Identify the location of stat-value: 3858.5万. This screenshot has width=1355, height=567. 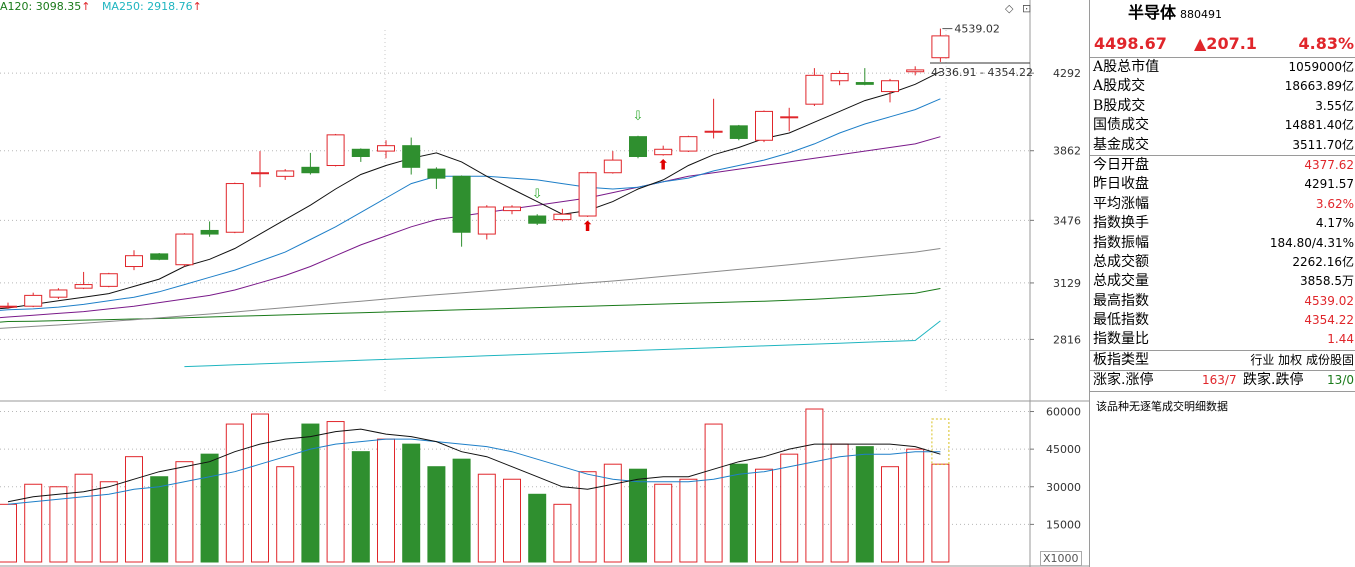
(1327, 281).